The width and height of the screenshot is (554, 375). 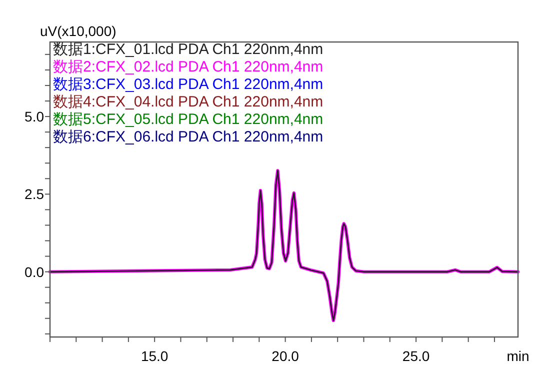 What do you see at coordinates (188, 84) in the screenshot?
I see `legend-label: 数据3:CFX_03.lcd PDA Ch1 220nm,4nm` at bounding box center [188, 84].